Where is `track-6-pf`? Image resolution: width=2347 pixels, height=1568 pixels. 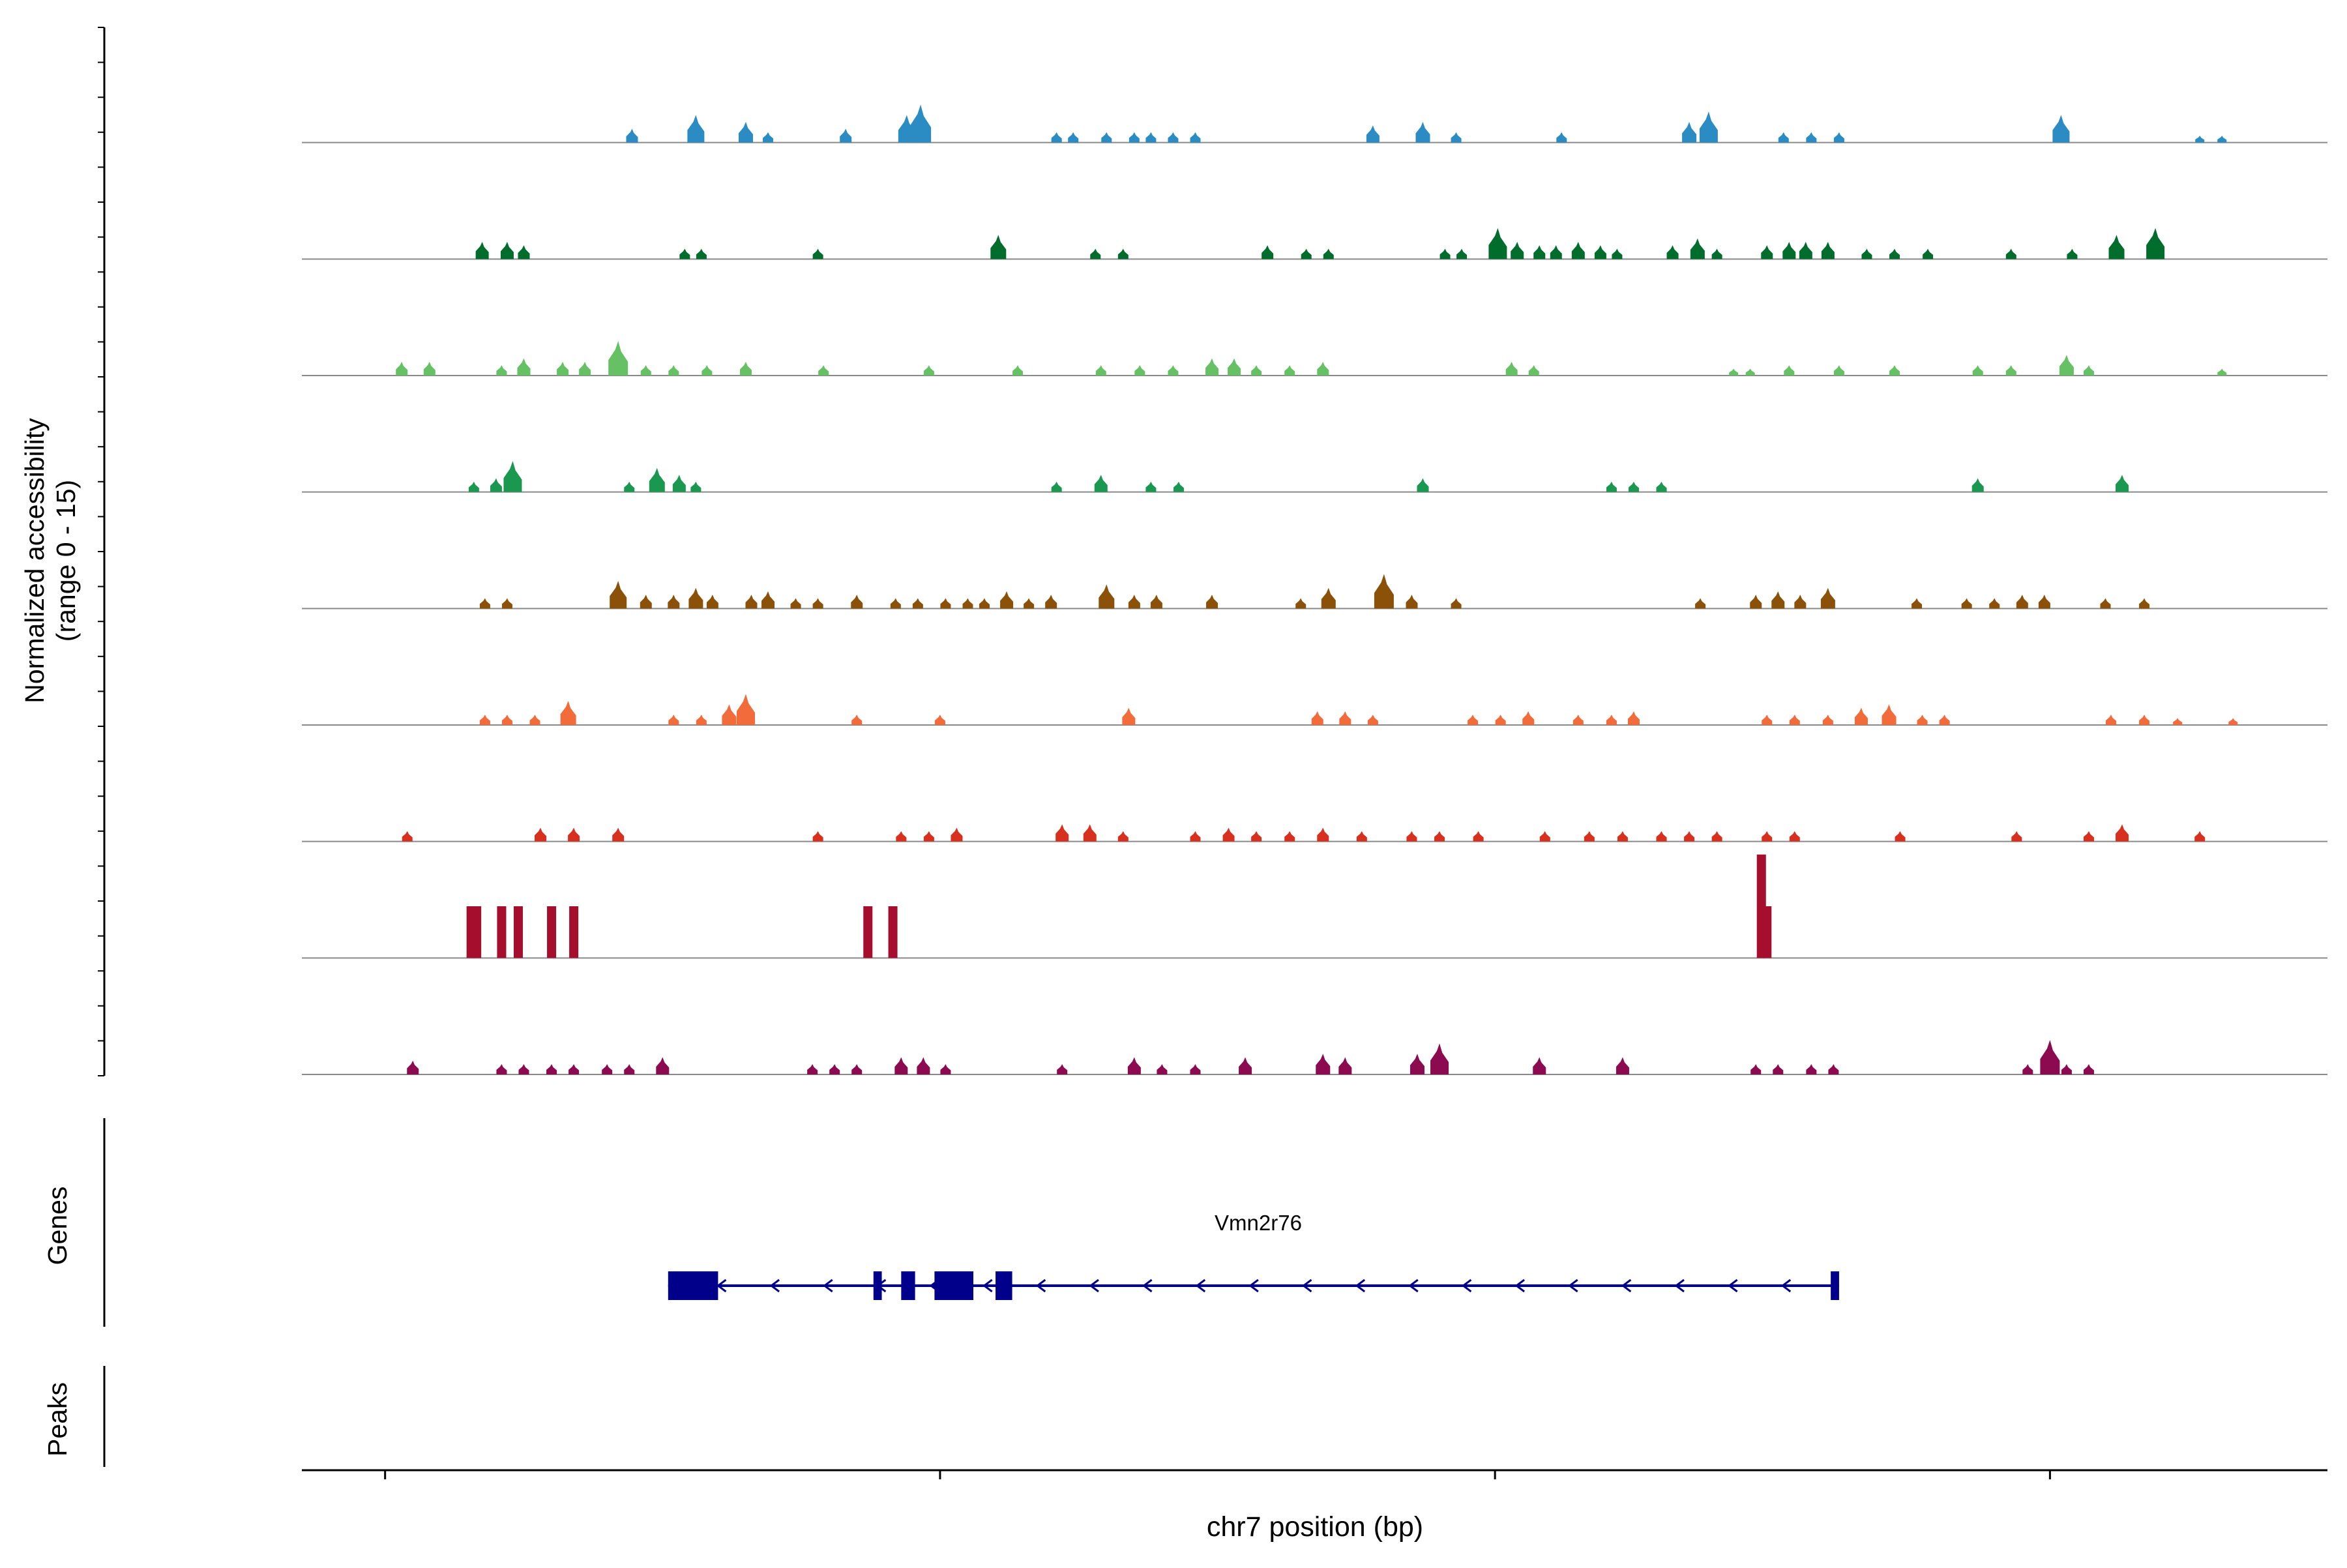 track-6-pf is located at coordinates (1314, 477).